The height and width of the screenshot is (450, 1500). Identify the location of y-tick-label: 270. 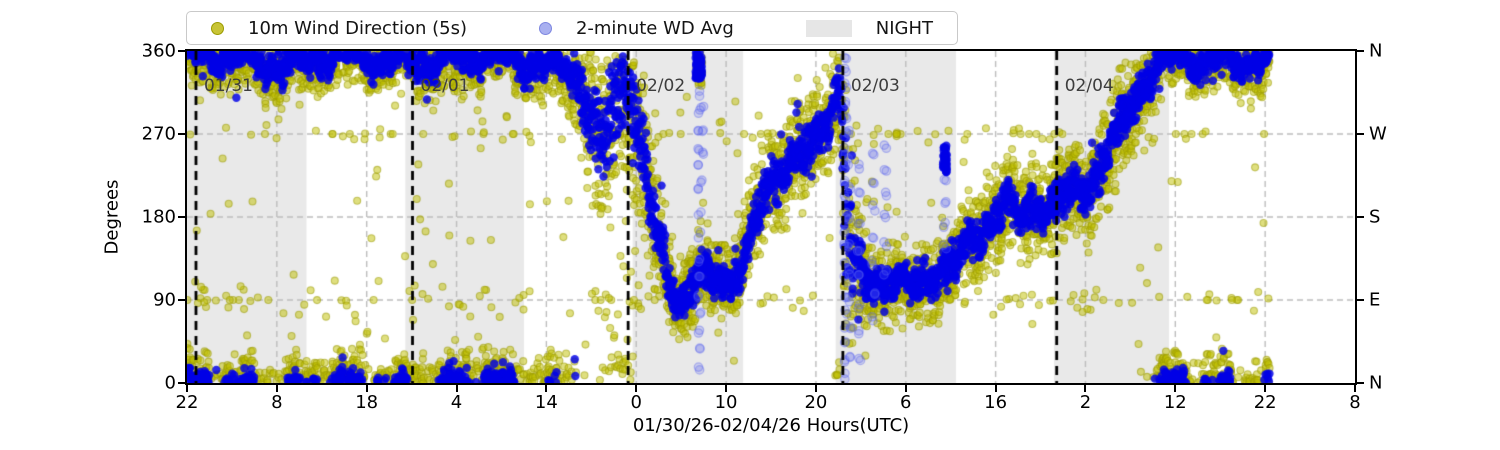
(158, 134).